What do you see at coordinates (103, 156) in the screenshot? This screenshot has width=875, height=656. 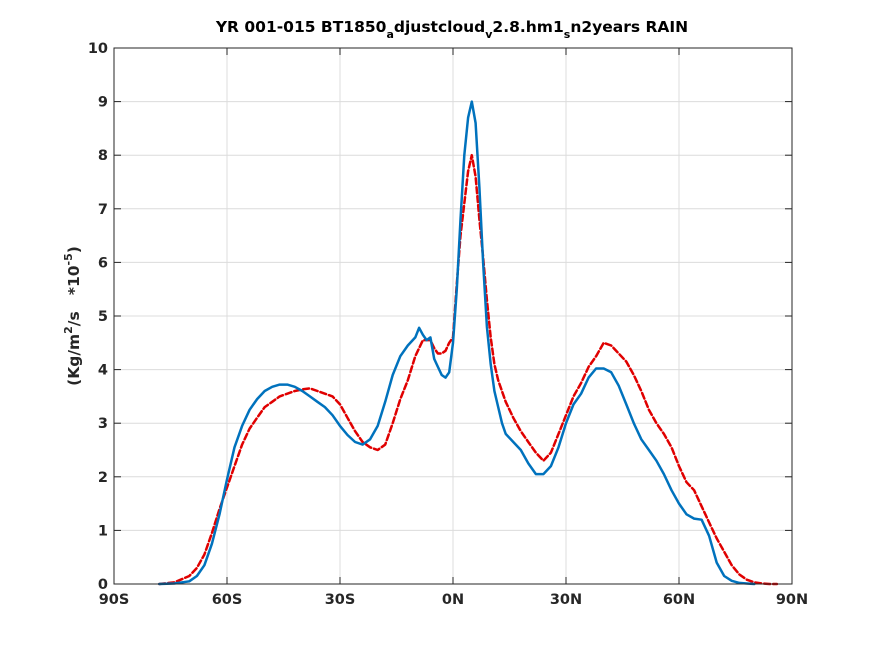 I see `y-tick-label: 8` at bounding box center [103, 156].